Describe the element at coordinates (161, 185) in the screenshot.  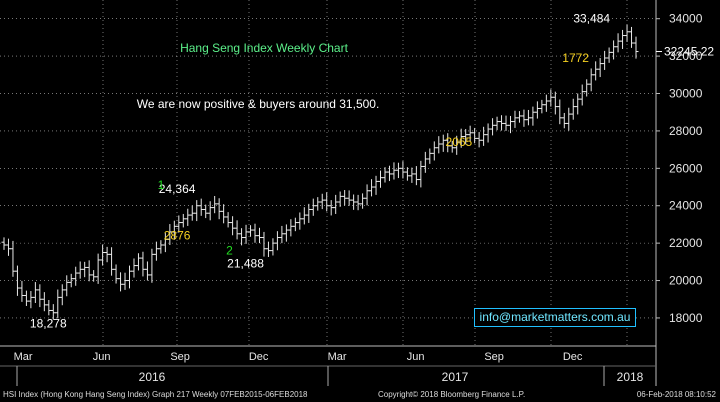
I see `label-wave: 1` at that location.